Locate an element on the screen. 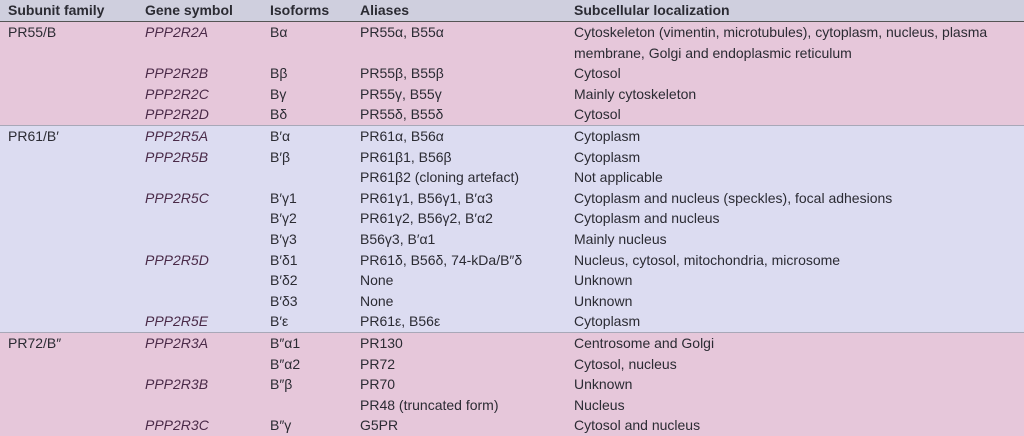 The image size is (1024, 436). isoform: B′γ1 is located at coordinates (283, 197).